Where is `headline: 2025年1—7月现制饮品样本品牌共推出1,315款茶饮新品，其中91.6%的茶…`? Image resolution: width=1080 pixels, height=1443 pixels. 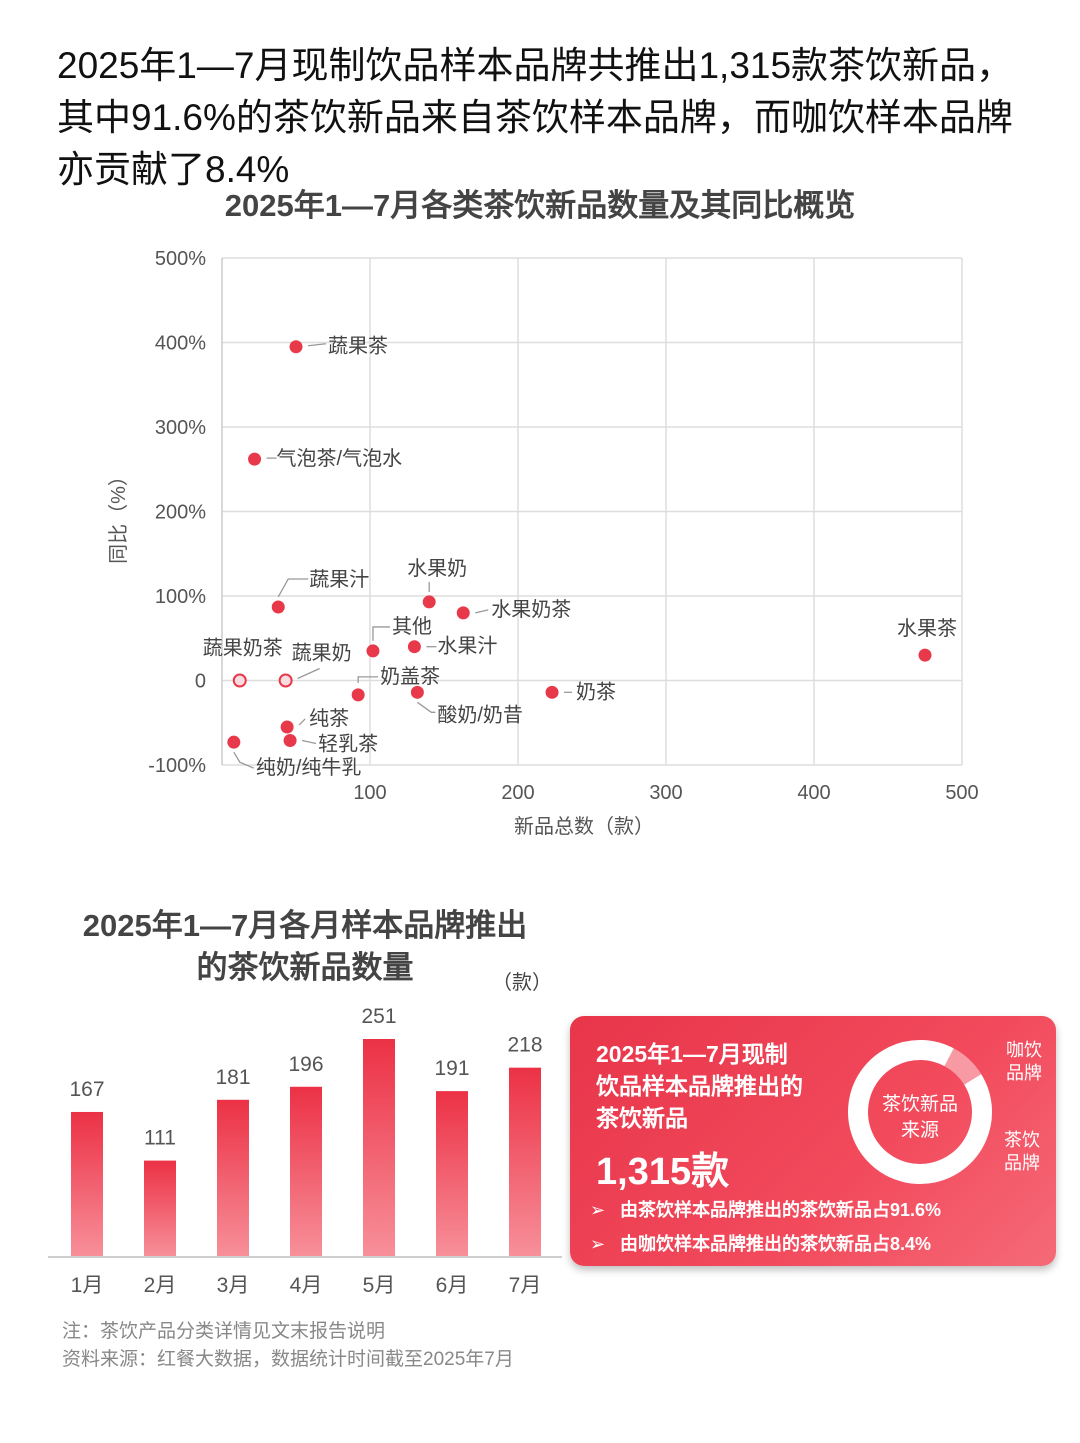 headline: 2025年1—7月现制饮品样本品牌共推出1,315款茶饮新品，其中91.6%的茶… is located at coordinates (535, 117).